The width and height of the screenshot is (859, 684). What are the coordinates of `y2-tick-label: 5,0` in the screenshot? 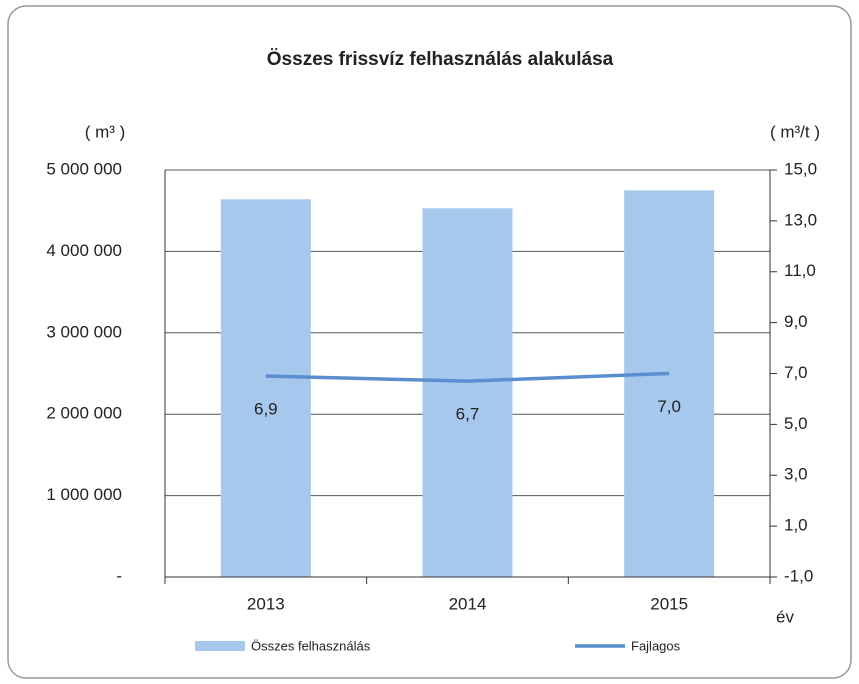 It's located at (796, 423).